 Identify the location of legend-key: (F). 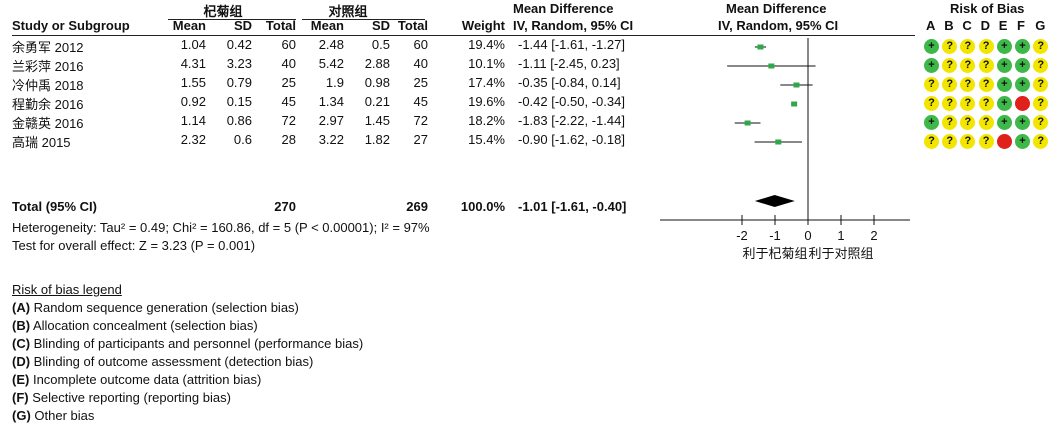
(20, 397).